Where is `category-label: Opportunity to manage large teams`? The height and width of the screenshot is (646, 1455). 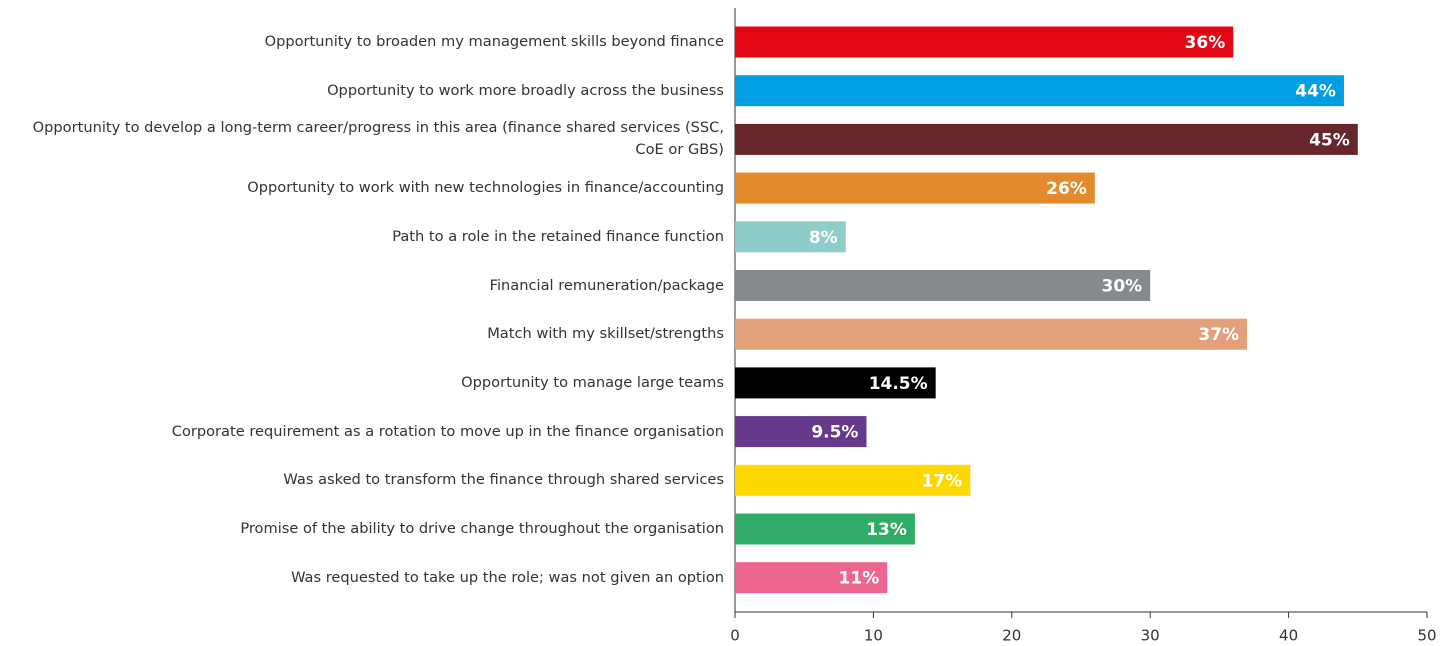 category-label: Opportunity to manage large teams is located at coordinates (592, 382).